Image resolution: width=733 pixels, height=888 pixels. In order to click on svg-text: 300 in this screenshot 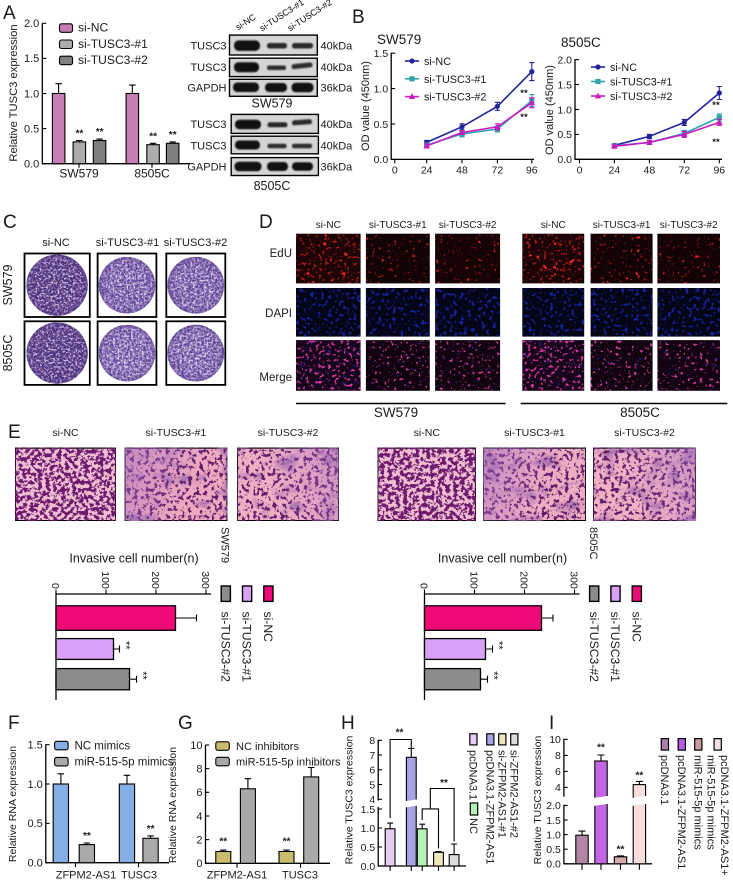, I will do `click(205, 580)`.